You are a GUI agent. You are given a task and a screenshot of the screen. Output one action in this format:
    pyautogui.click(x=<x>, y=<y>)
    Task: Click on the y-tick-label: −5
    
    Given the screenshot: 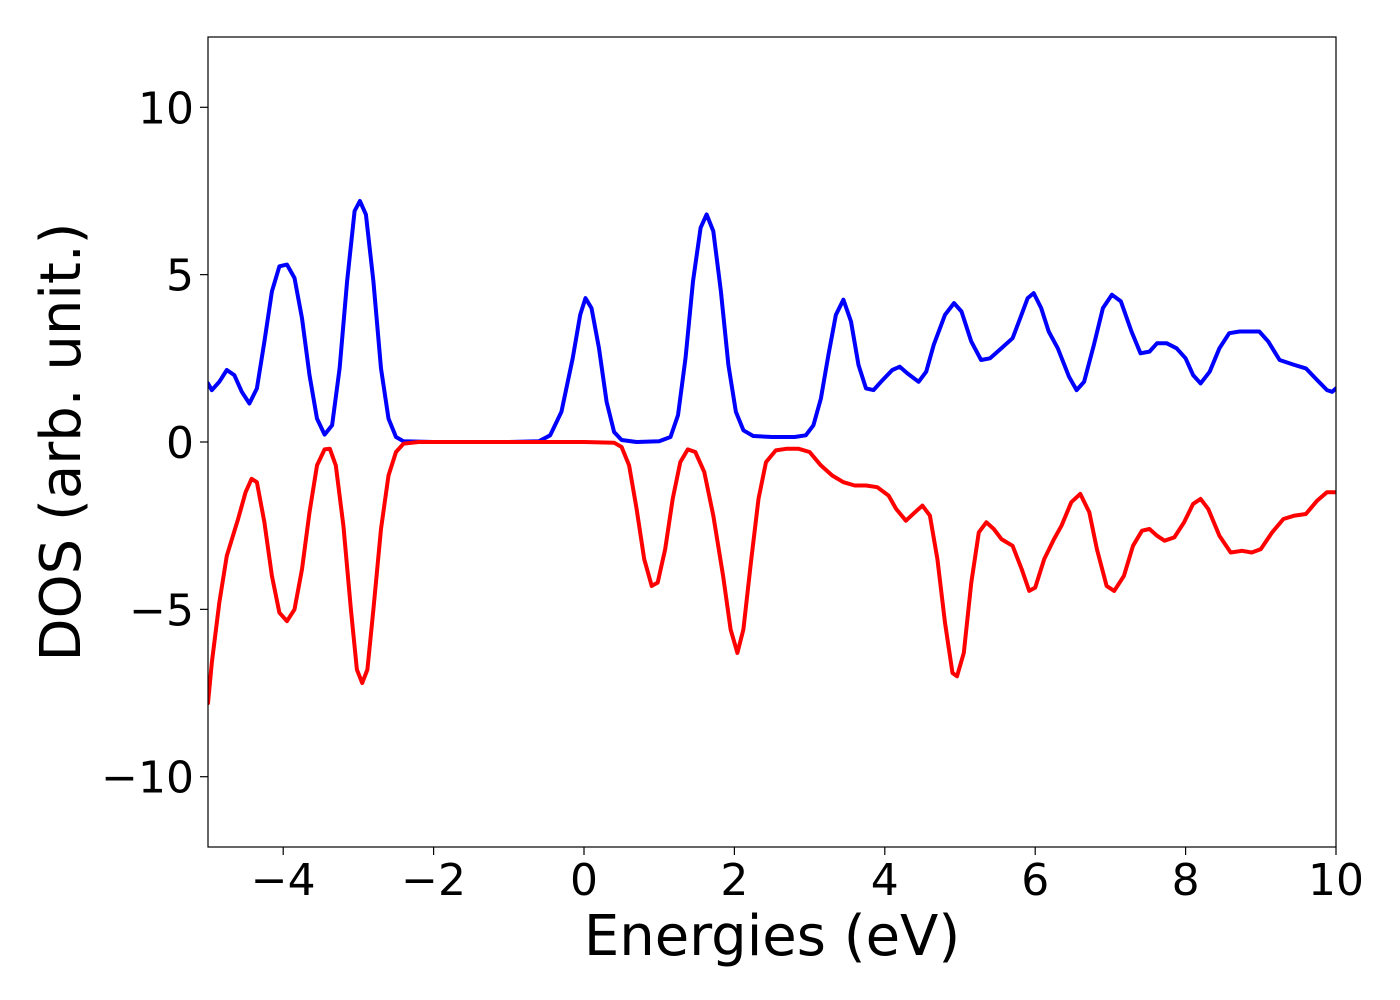 What is the action you would take?
    pyautogui.click(x=161, y=610)
    